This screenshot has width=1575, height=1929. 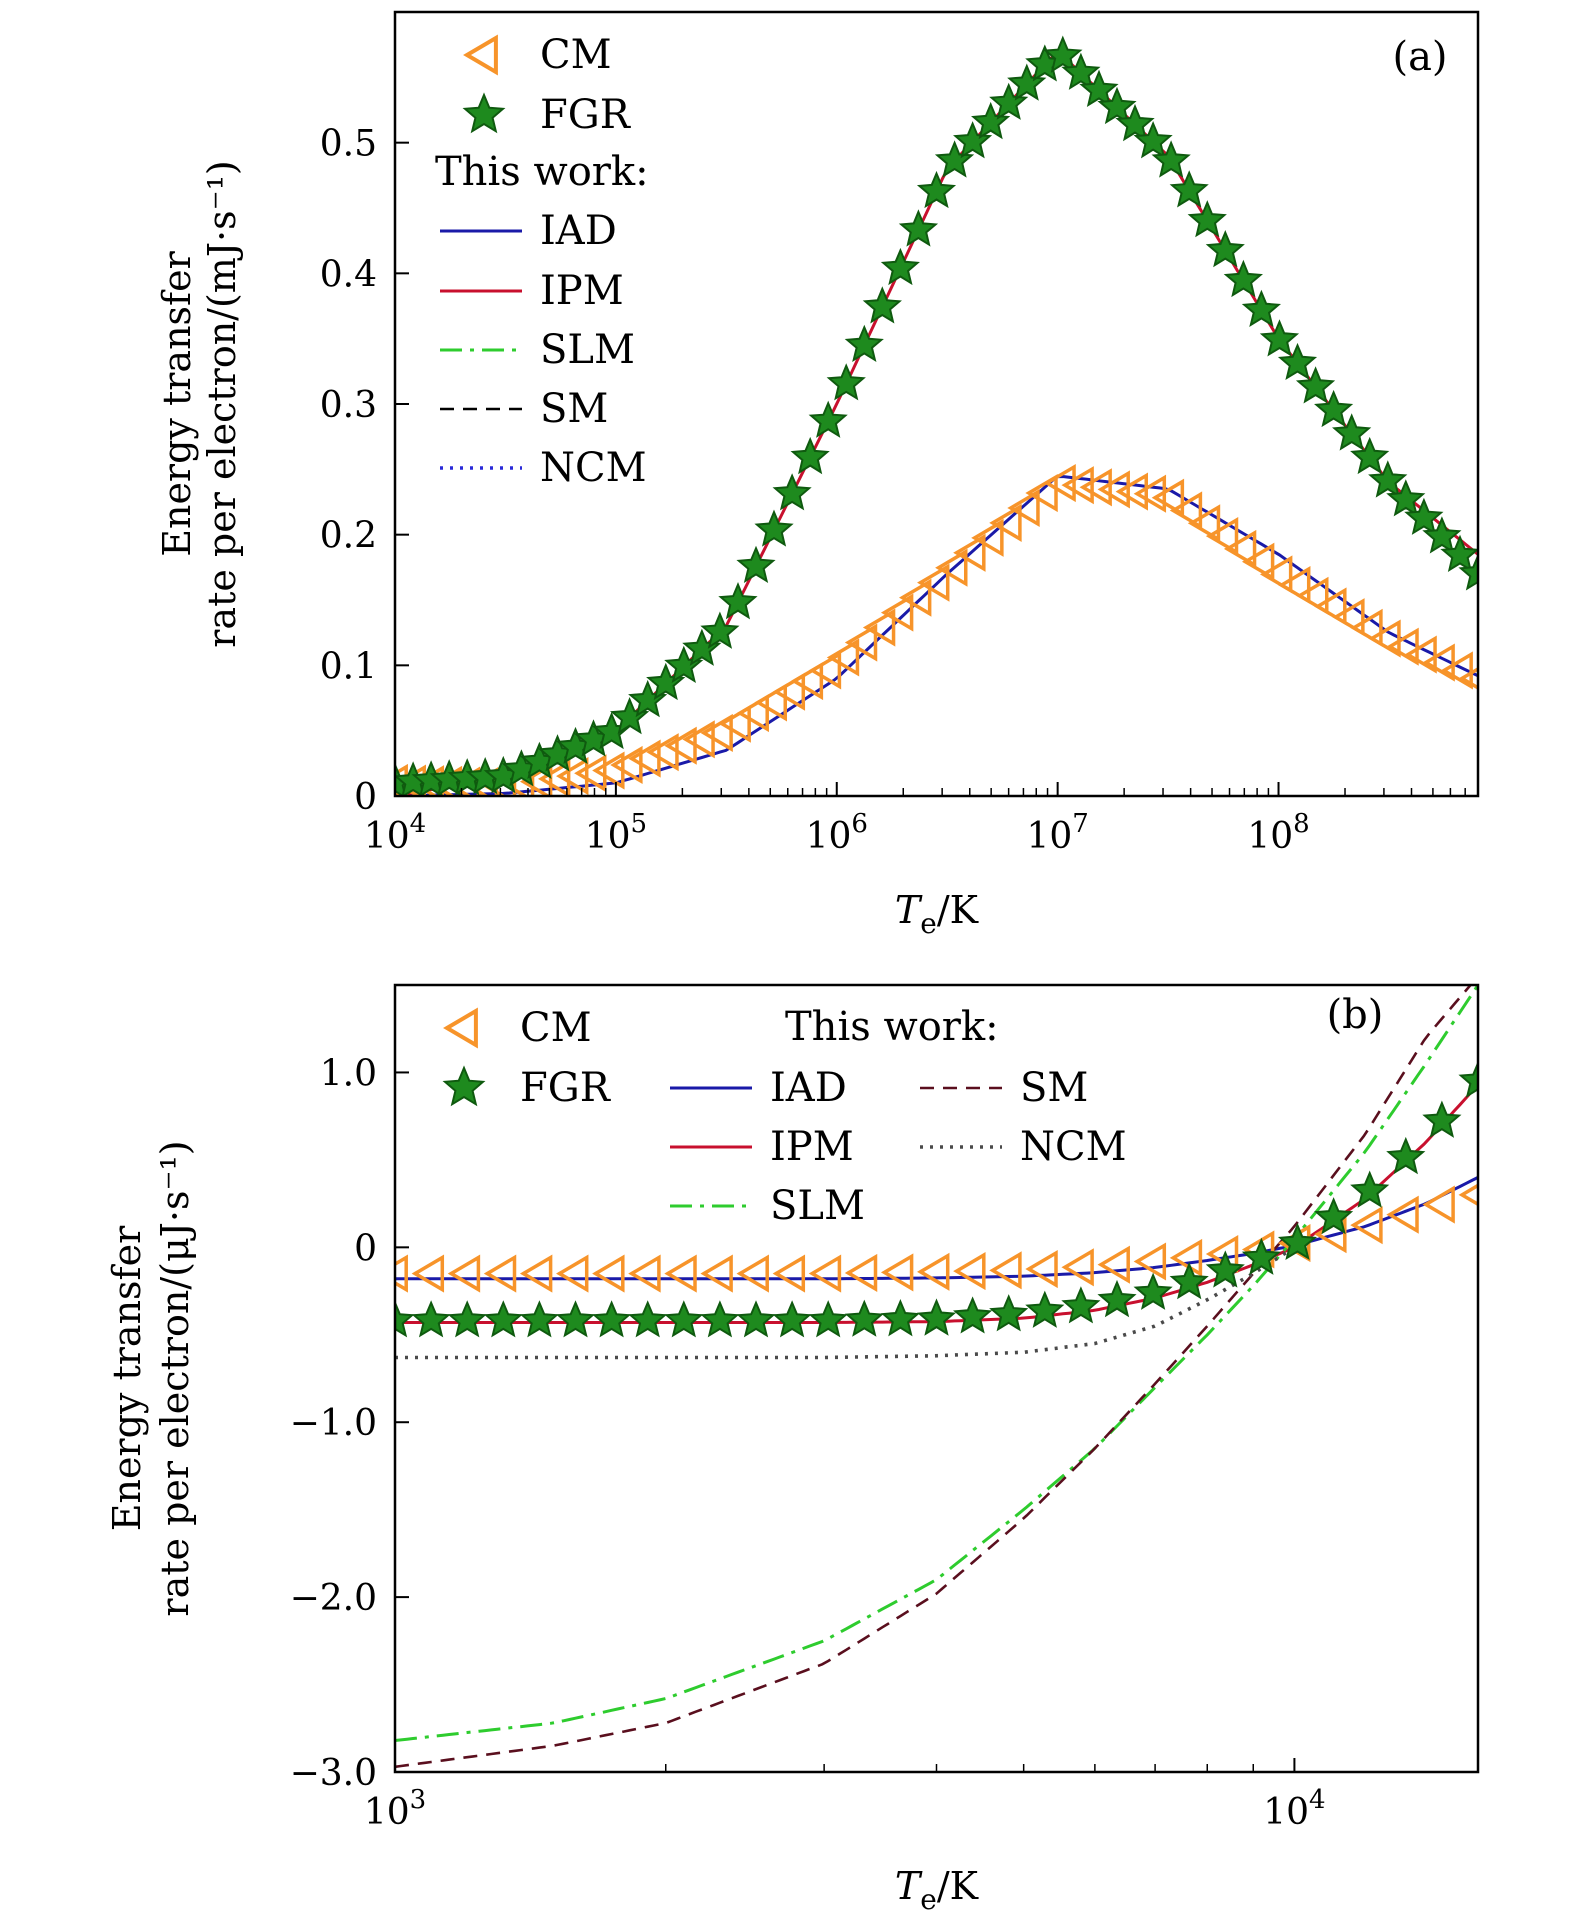 I want to click on legend-entry-cm: CM, so click(x=537, y=55).